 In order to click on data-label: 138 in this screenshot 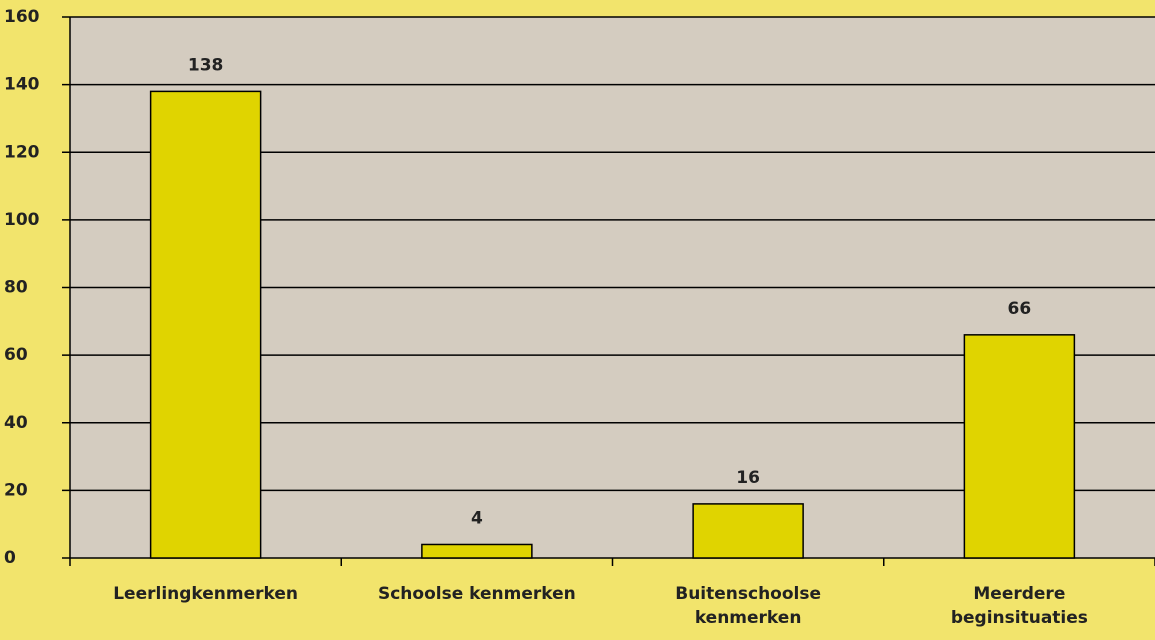, I will do `click(206, 65)`.